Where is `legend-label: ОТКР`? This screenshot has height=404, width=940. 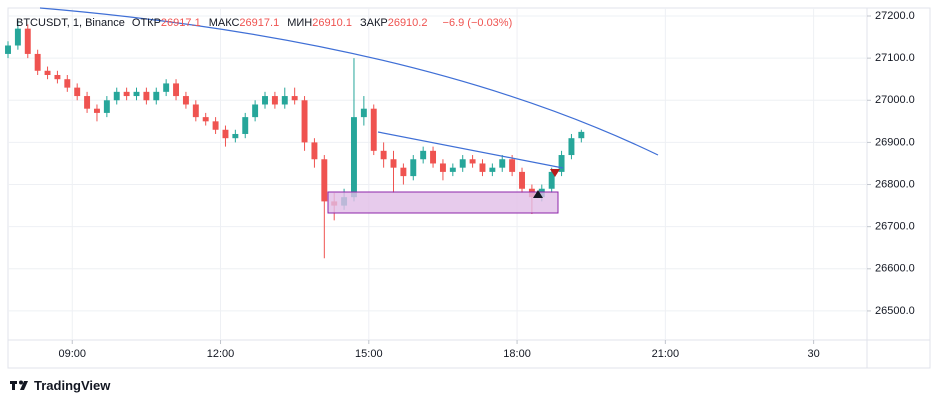 legend-label: ОТКР is located at coordinates (146, 23).